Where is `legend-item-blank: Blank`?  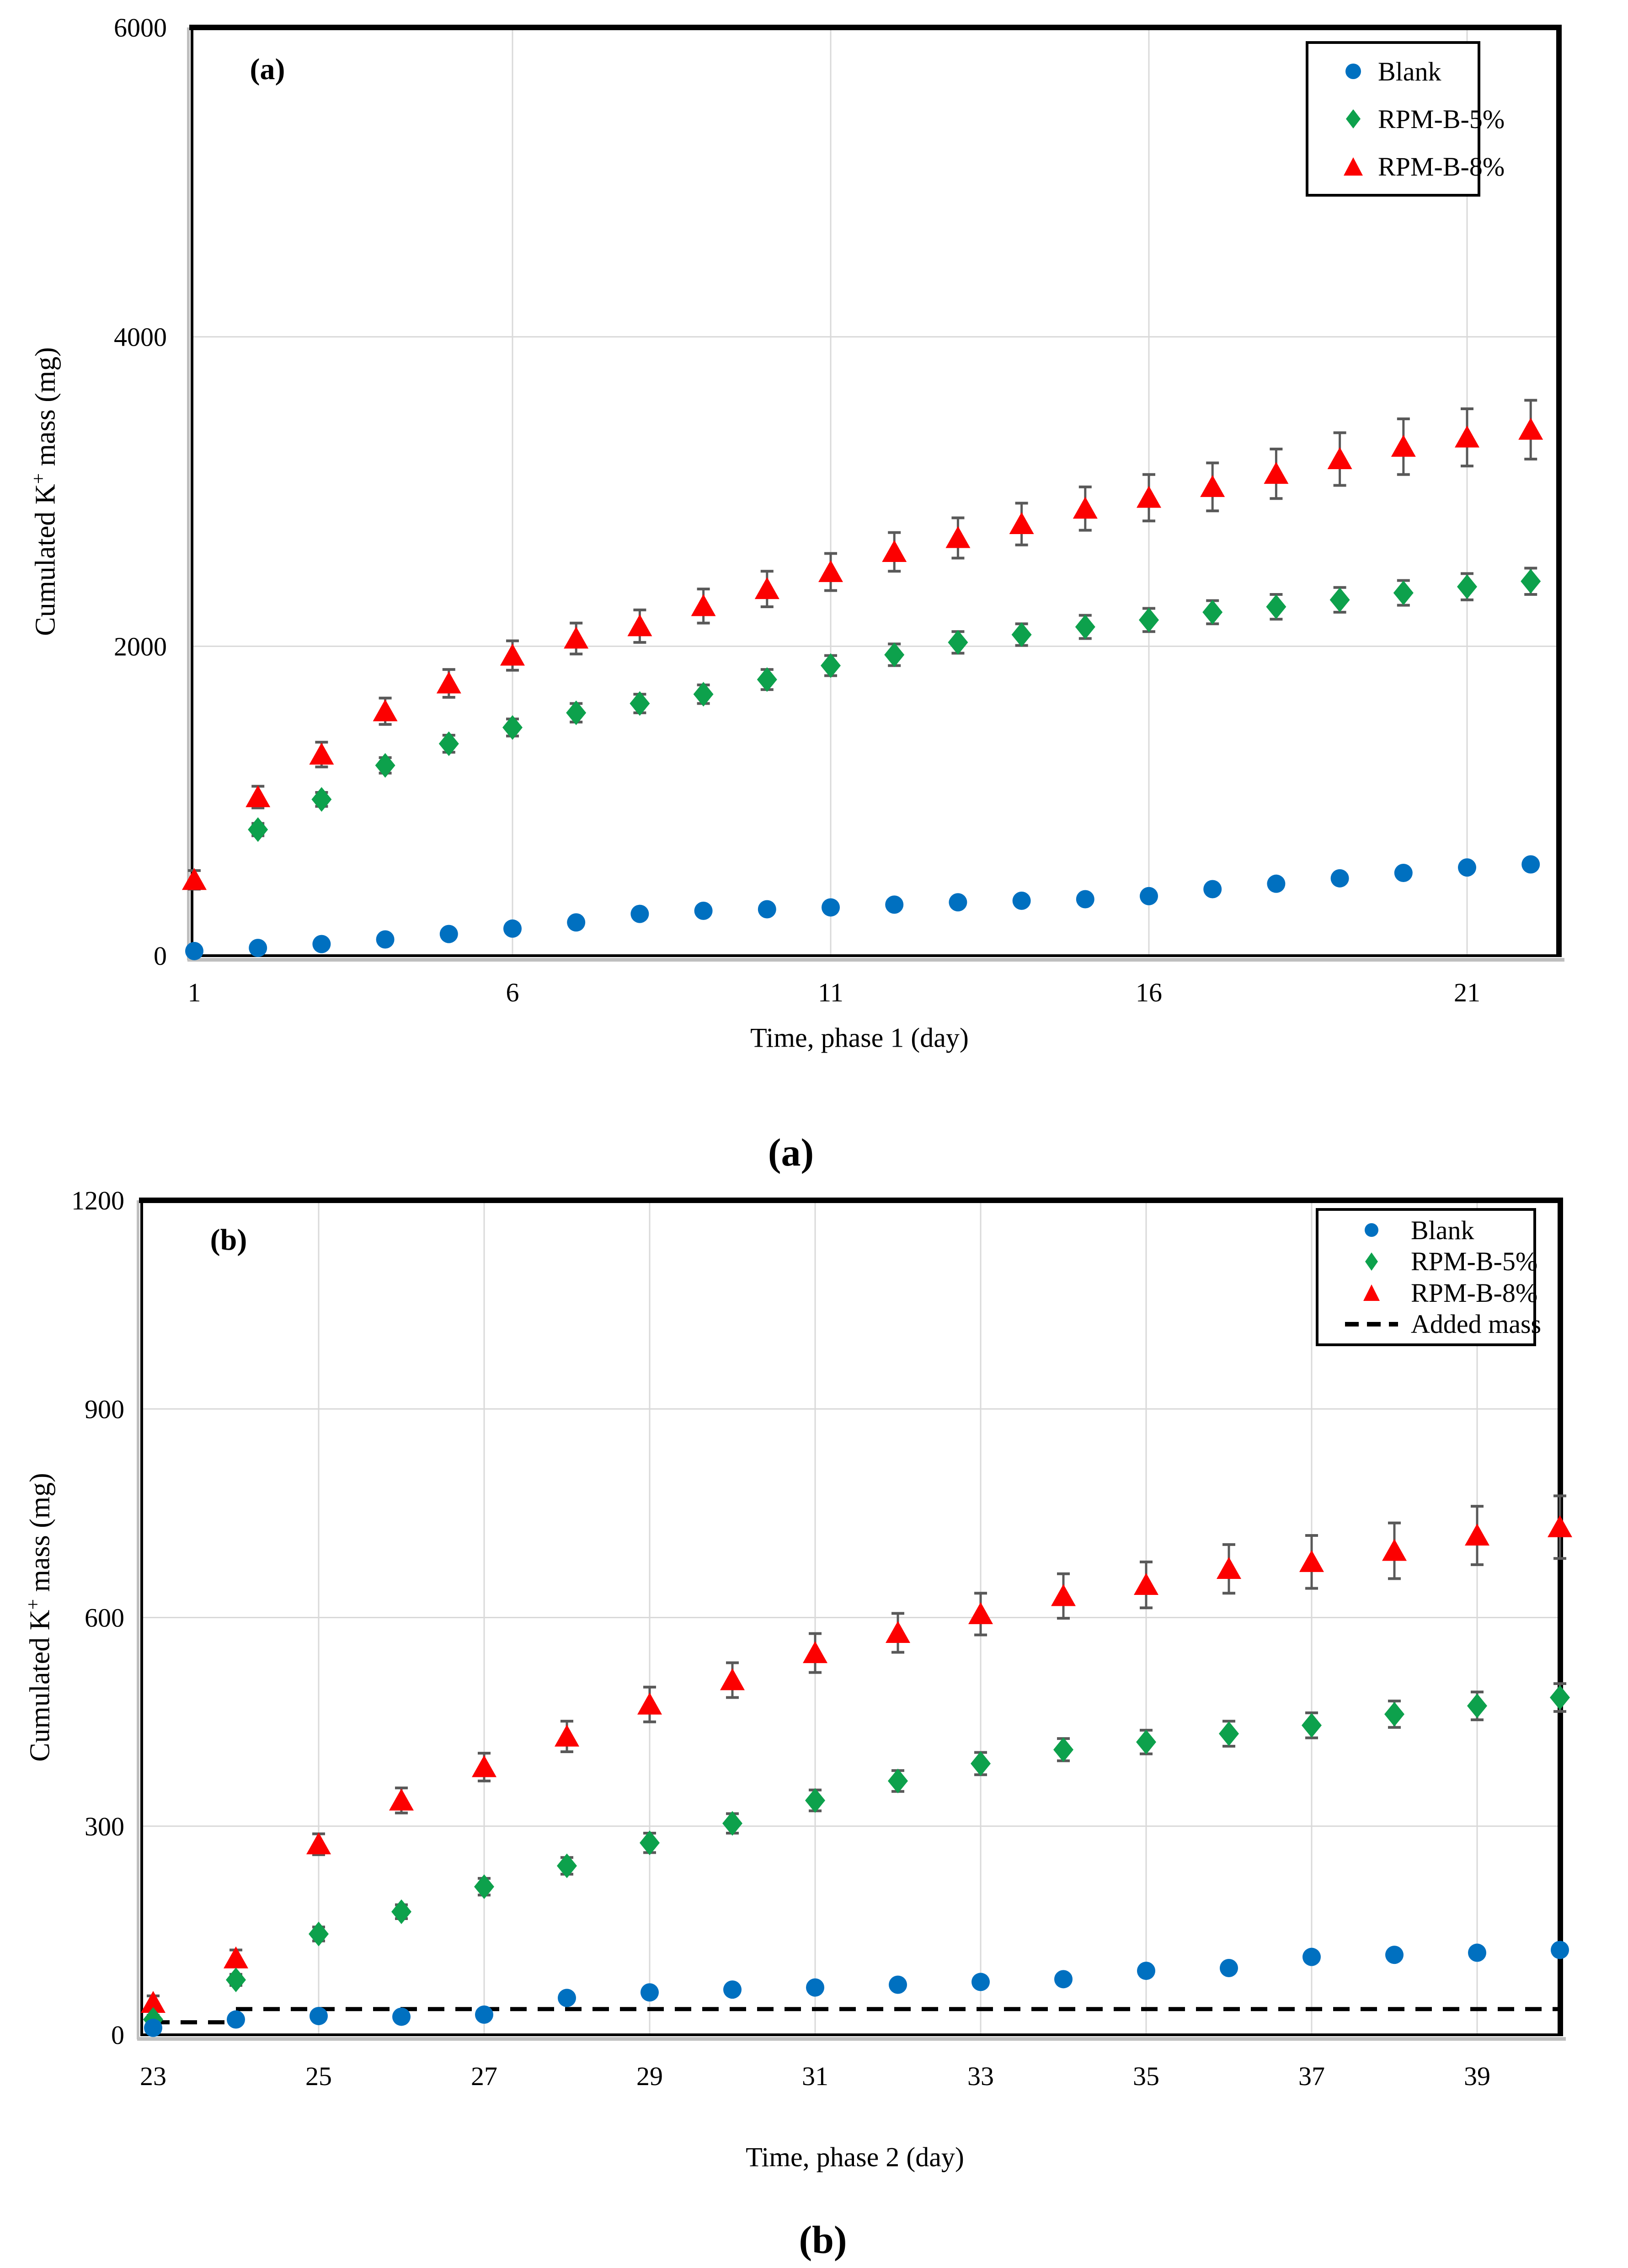
legend-item-blank: Blank is located at coordinates (1438, 1230).